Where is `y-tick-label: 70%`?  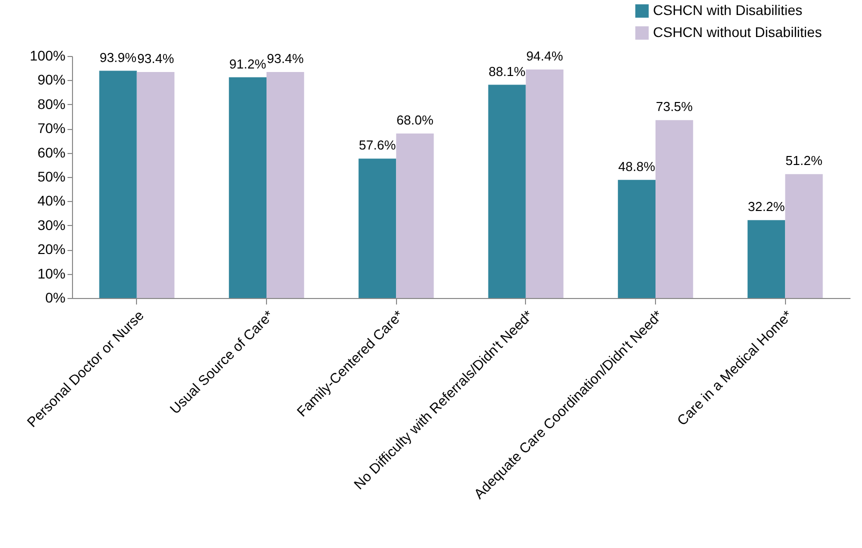
y-tick-label: 70% is located at coordinates (51, 128).